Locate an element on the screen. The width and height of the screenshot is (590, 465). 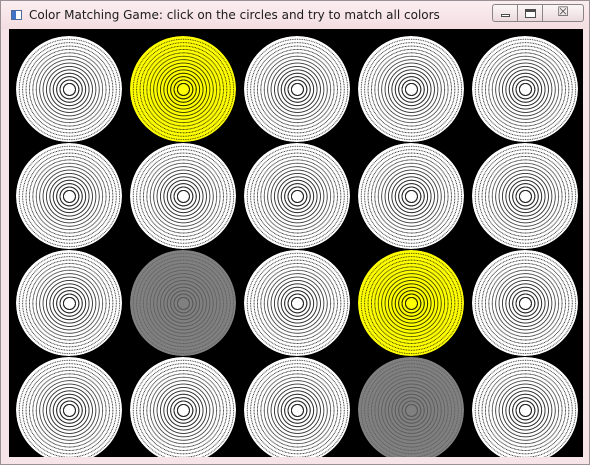
circle-r1-c4 is located at coordinates (411, 89).